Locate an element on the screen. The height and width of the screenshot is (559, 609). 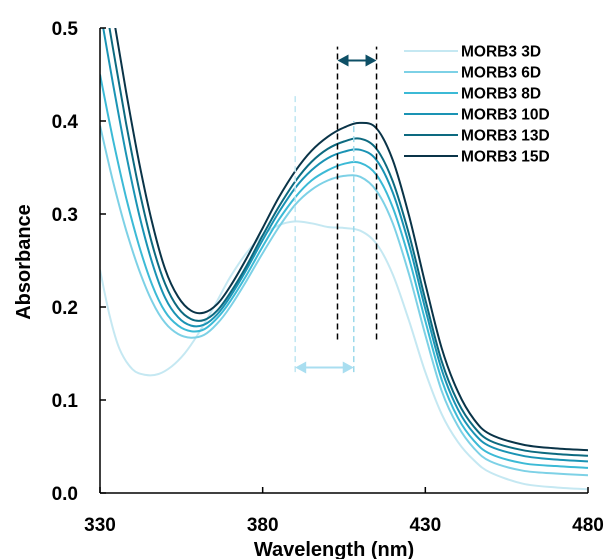
legend-item: MORB3 15D is located at coordinates (477, 157).